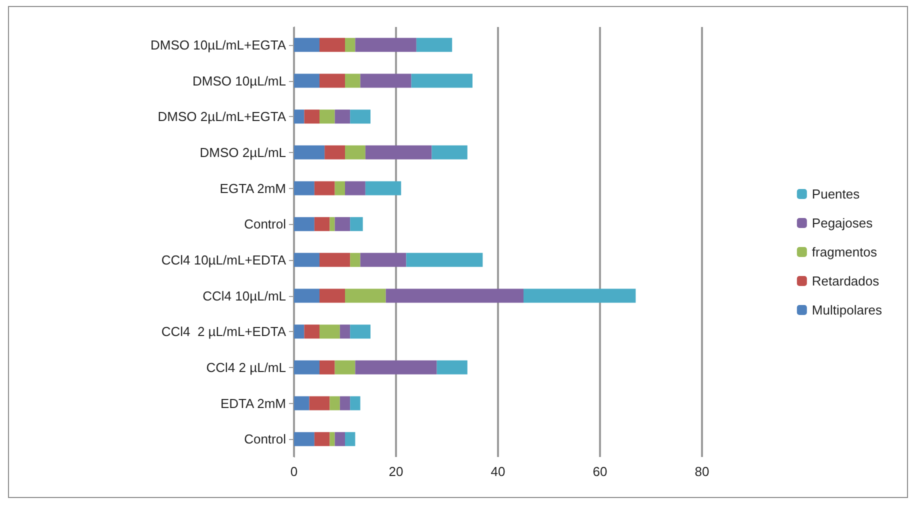 The width and height of the screenshot is (917, 506). I want to click on y-tick-label: DMSO 10µL/mL, so click(239, 80).